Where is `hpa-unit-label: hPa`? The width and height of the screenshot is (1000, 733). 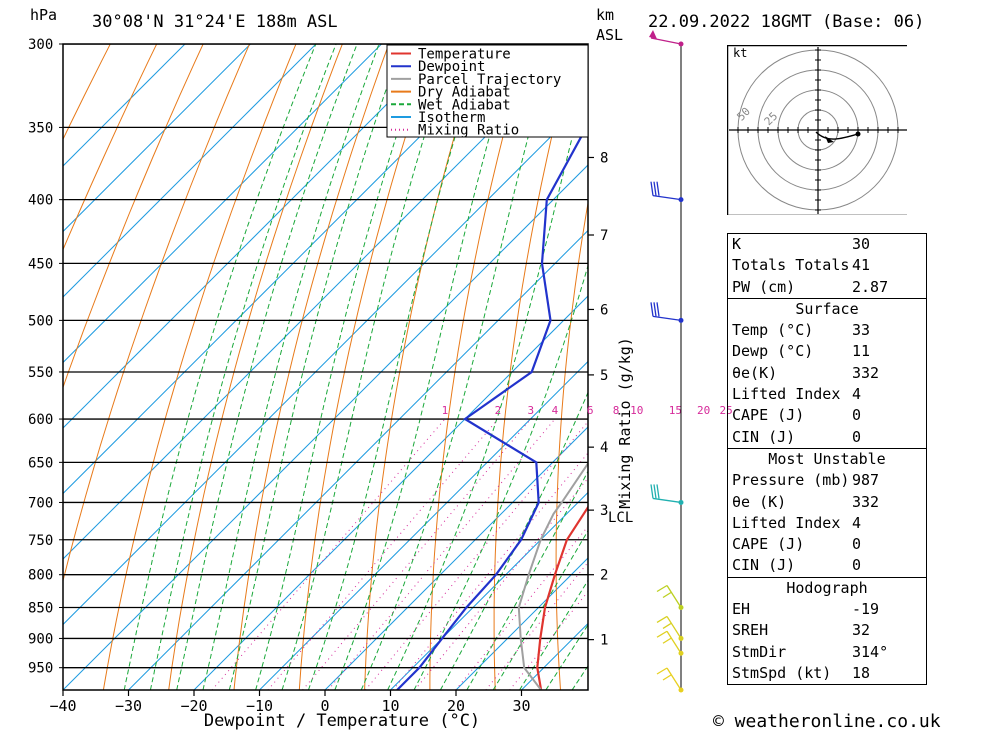 hpa-unit-label: hPa is located at coordinates (44, 15).